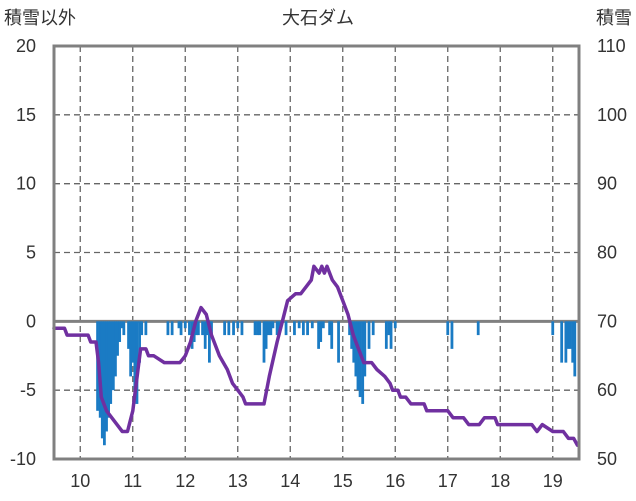  Describe the element at coordinates (316, 481) in the screenshot. I see `x-axis-ticks: 10 11 12 13 14 15 16 17 18 19` at that location.